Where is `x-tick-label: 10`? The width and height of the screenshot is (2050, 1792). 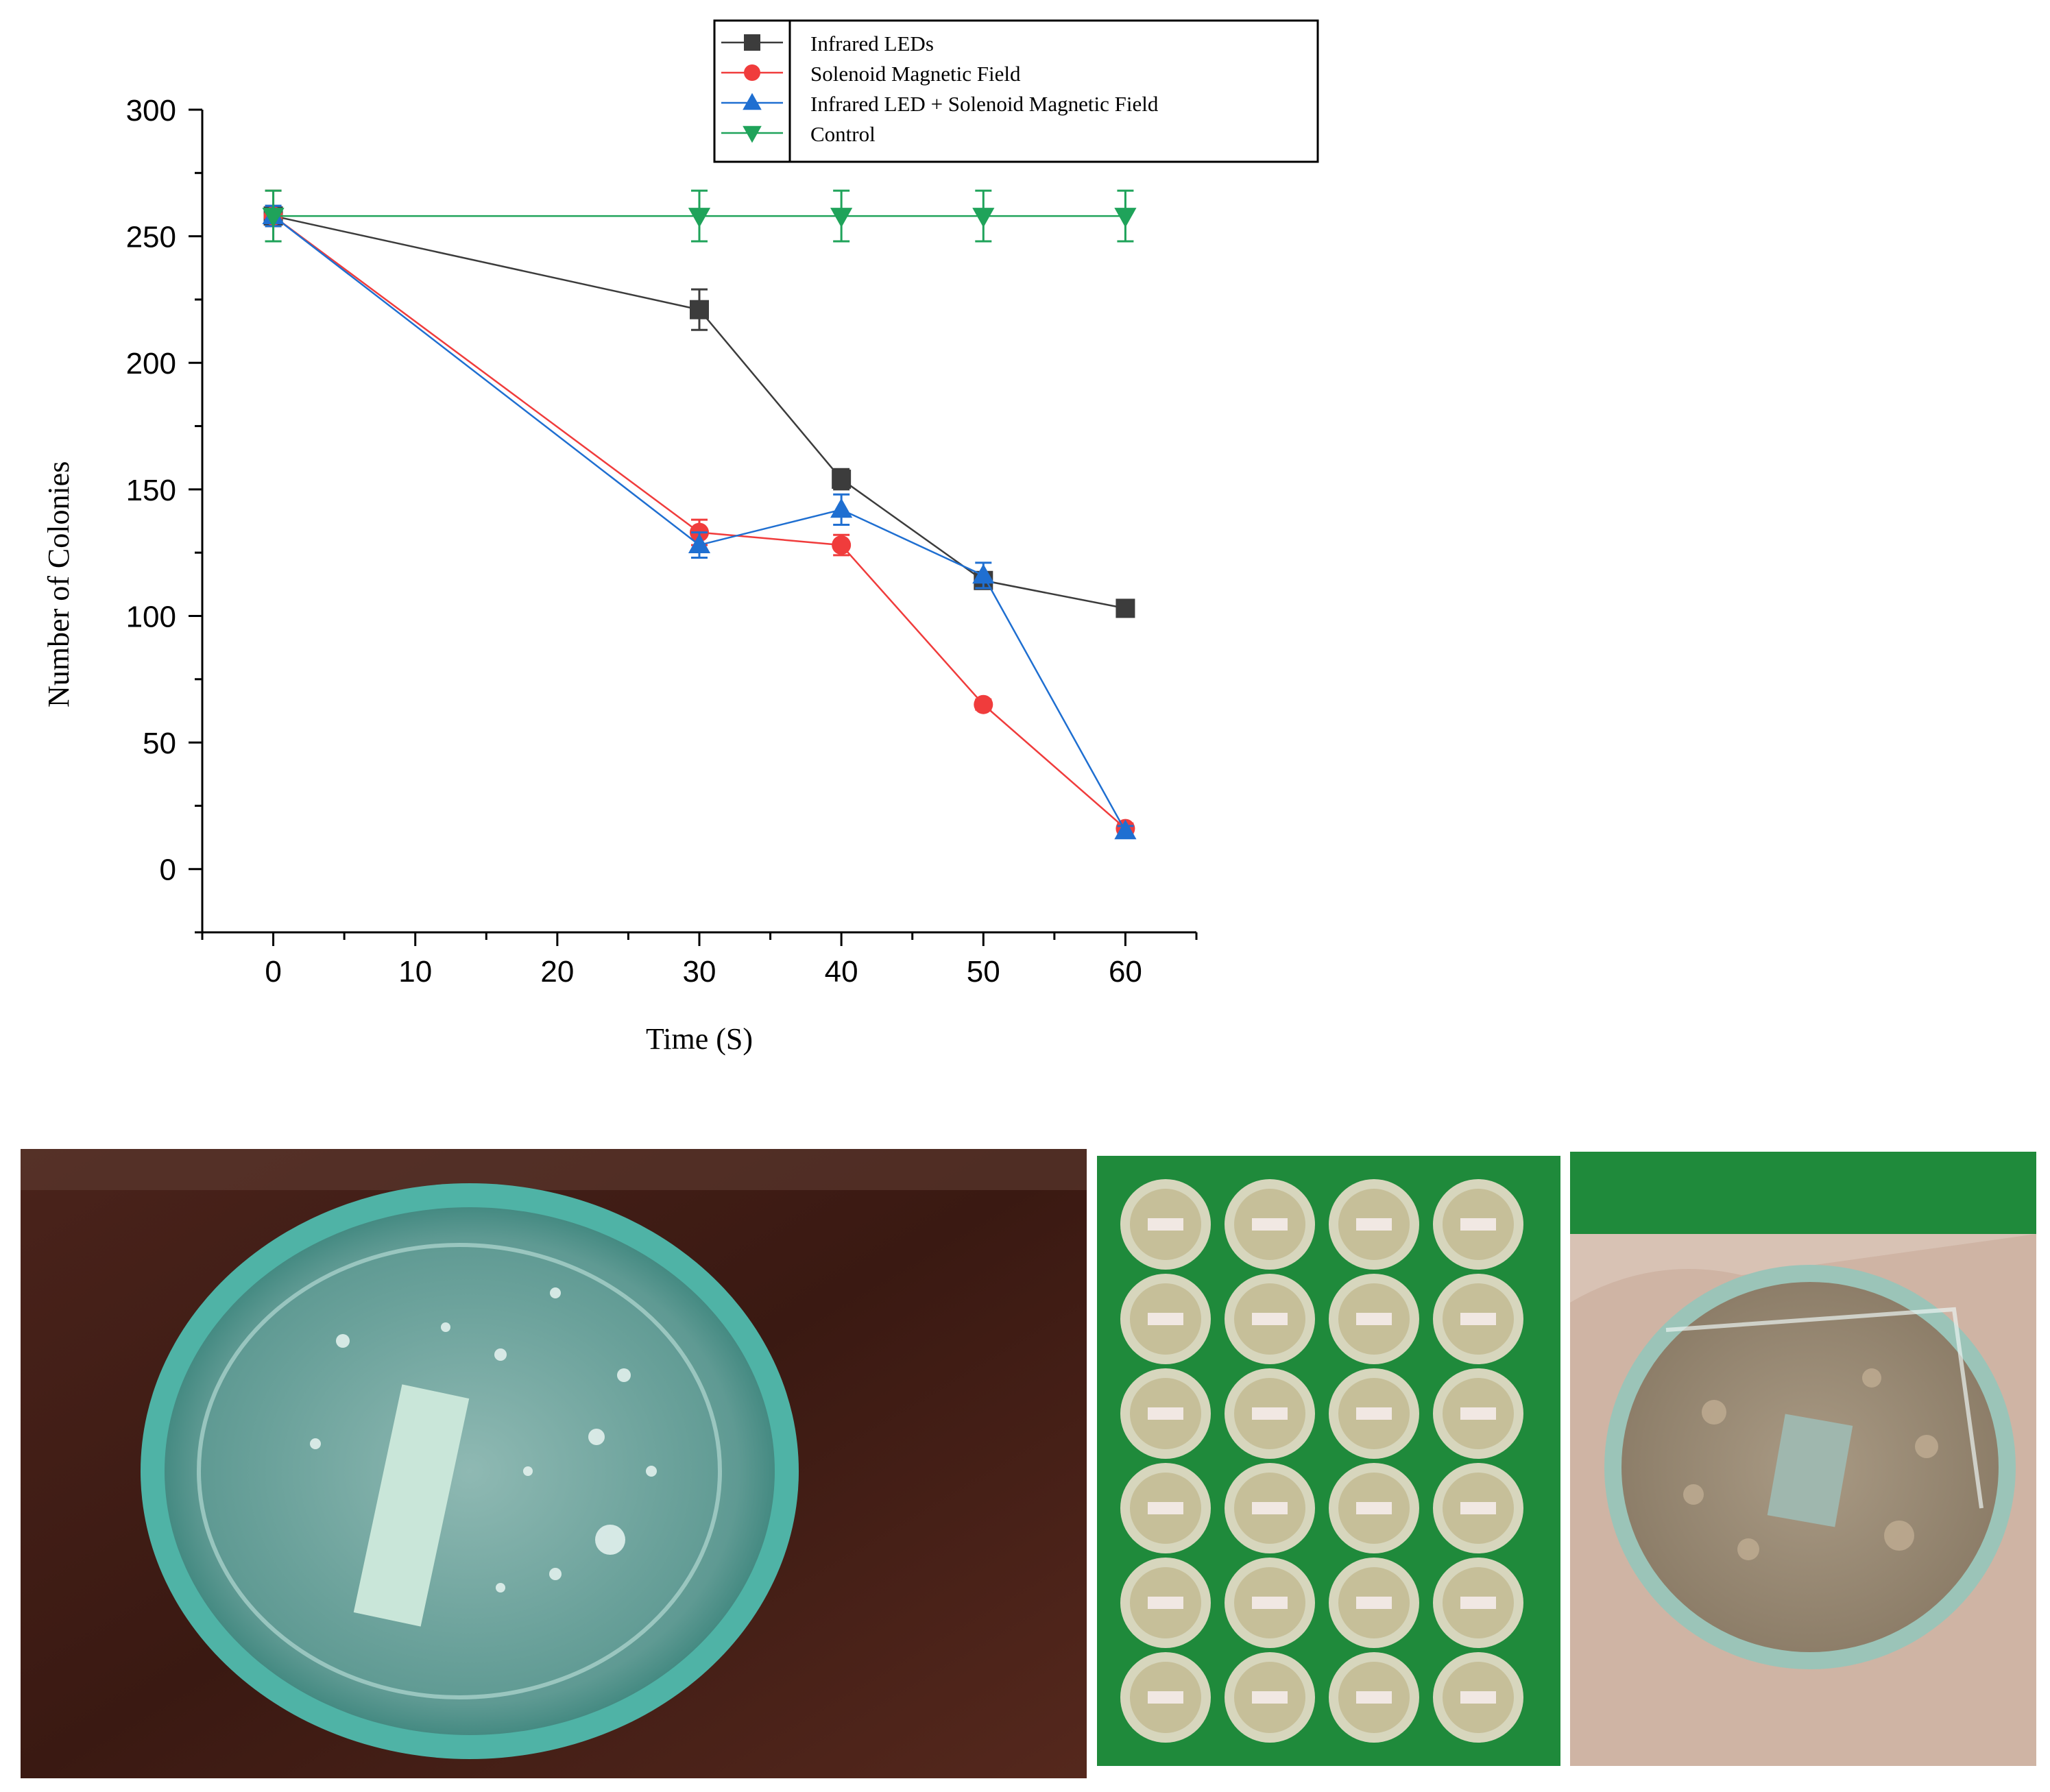 x-tick-label: 10 is located at coordinates (415, 972).